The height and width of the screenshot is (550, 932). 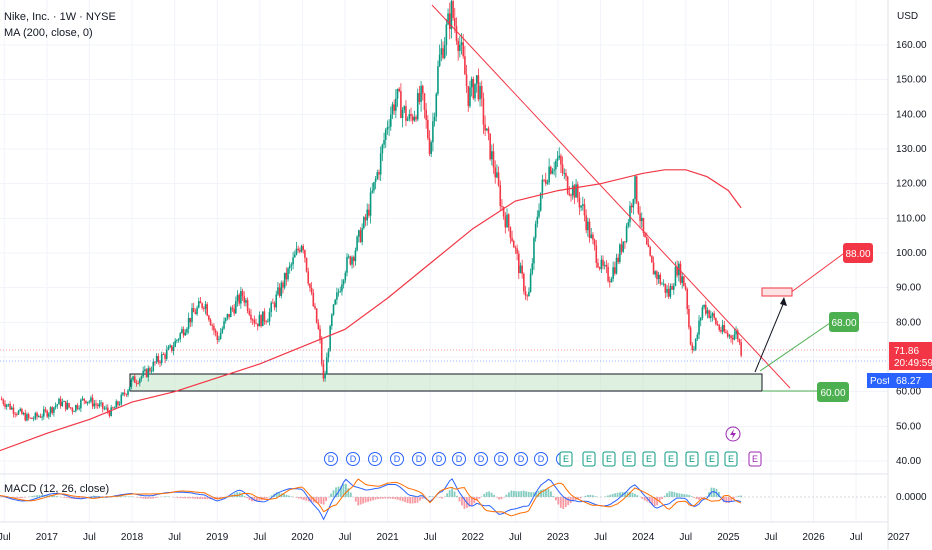 What do you see at coordinates (733, 434) in the screenshot?
I see `lightning-icon` at bounding box center [733, 434].